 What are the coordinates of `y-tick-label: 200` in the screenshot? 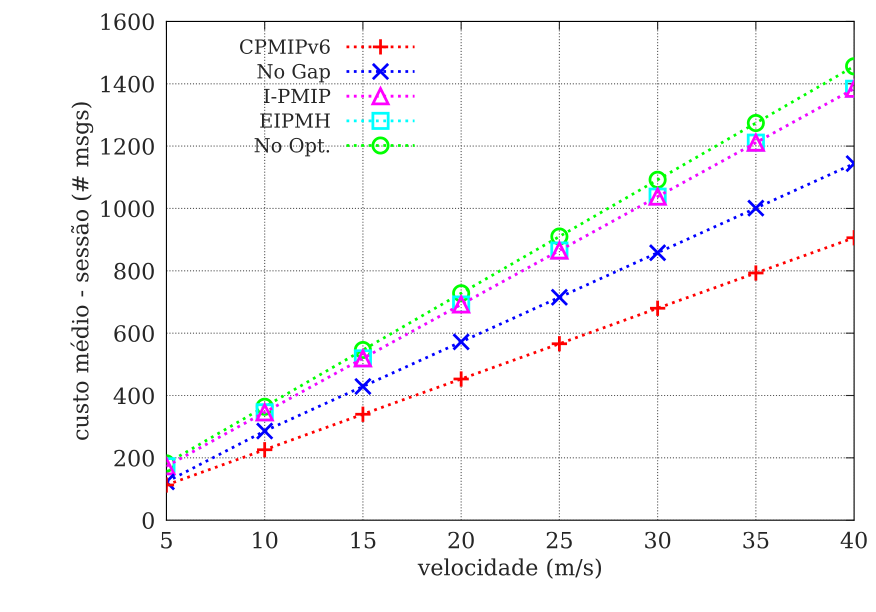 It's located at (134, 458).